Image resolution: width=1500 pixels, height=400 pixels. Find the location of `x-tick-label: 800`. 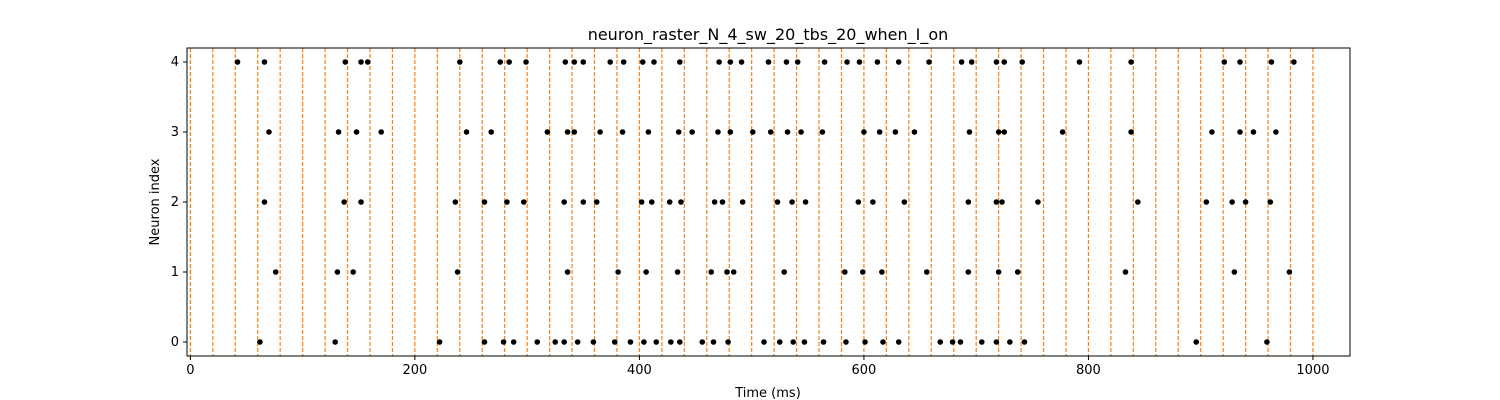

x-tick-label: 800 is located at coordinates (1088, 370).